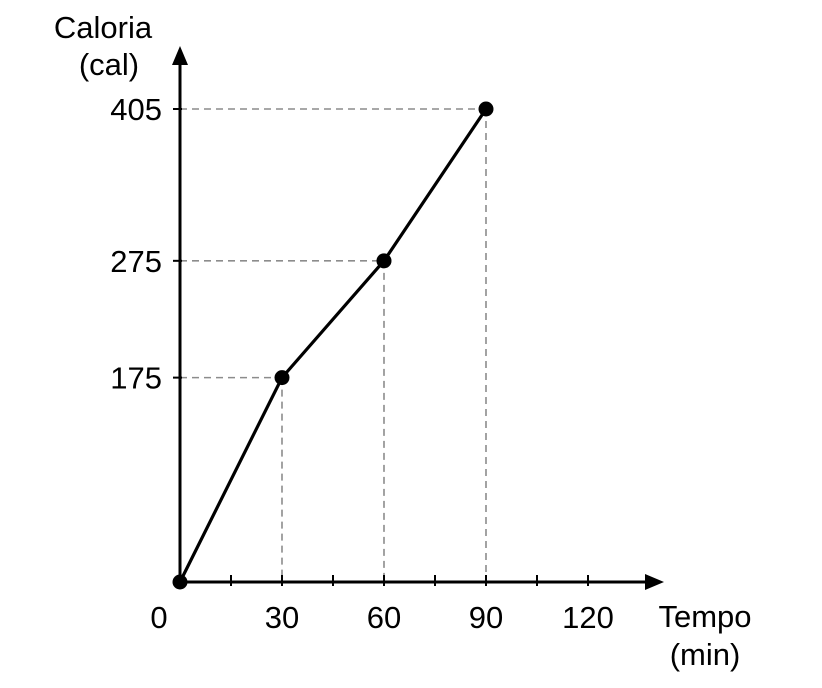  What do you see at coordinates (103, 27) in the screenshot?
I see `y-axis-title-line1: Caloria` at bounding box center [103, 27].